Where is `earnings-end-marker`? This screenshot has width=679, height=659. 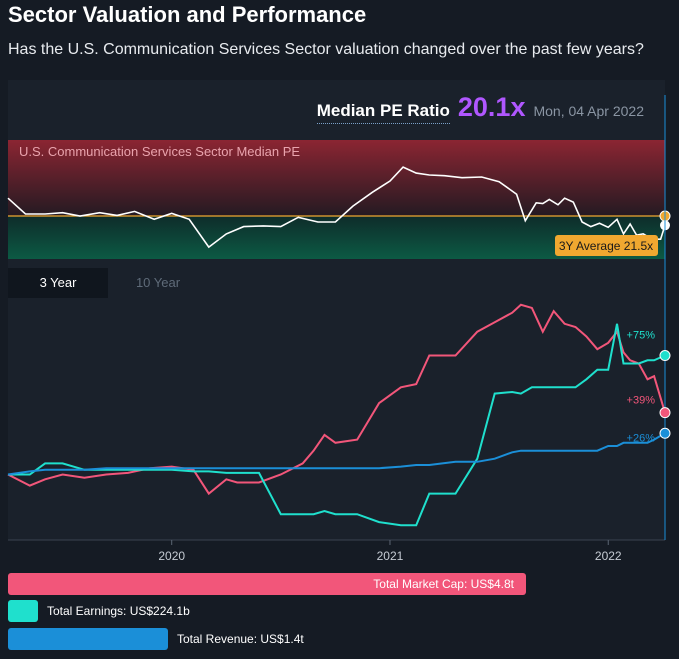
earnings-end-marker is located at coordinates (665, 356).